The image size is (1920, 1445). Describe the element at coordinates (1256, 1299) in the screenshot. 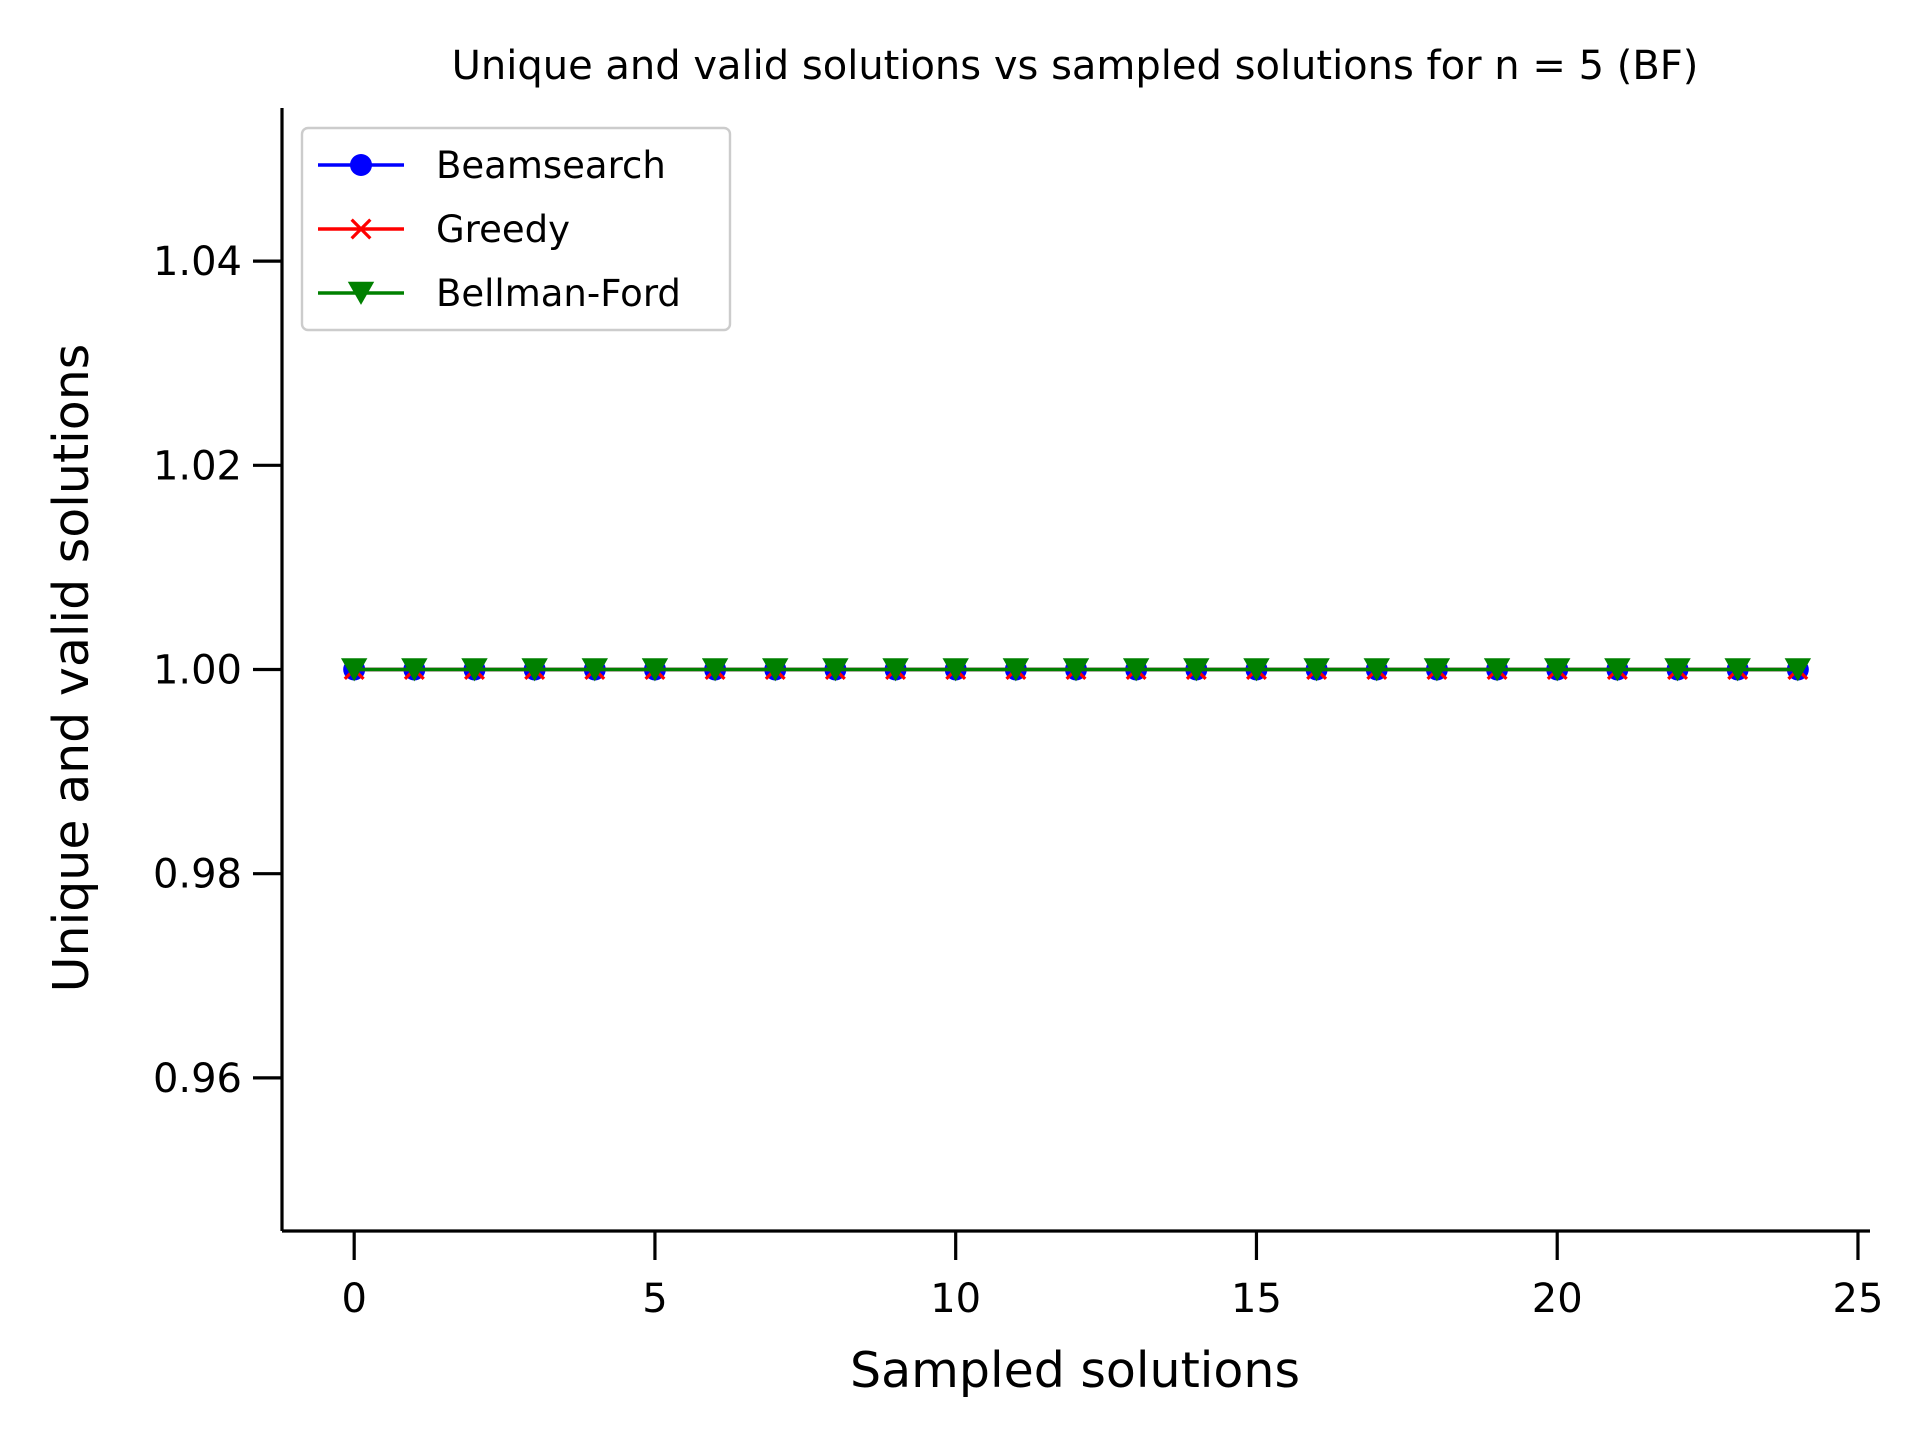

I see `x-tick-label: 15` at that location.